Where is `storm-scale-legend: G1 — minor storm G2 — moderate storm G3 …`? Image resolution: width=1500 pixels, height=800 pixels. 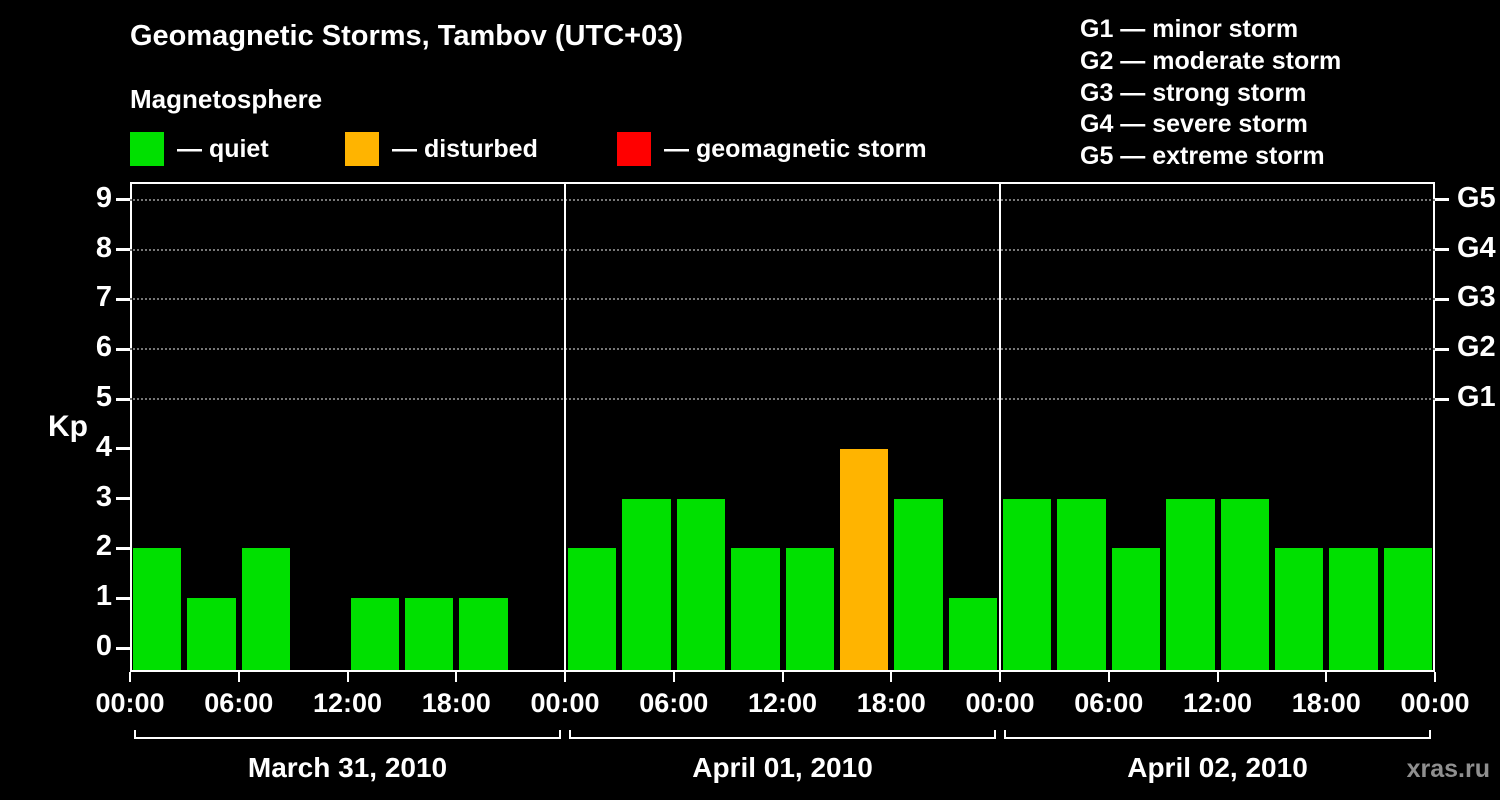 storm-scale-legend: G1 — minor storm G2 — moderate storm G3 … is located at coordinates (1210, 93).